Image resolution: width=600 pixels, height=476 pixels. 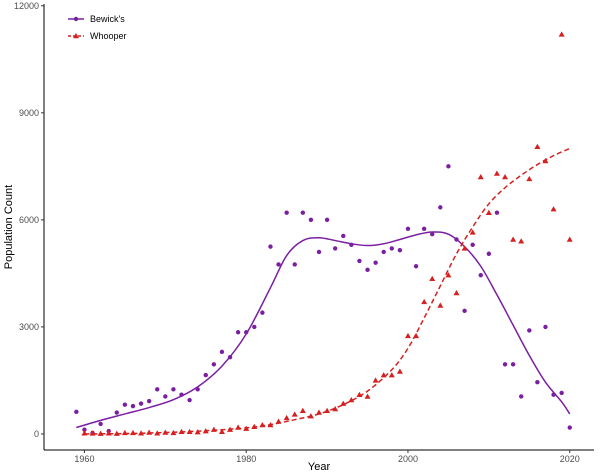 What do you see at coordinates (570, 459) in the screenshot?
I see `x-tick-label: 2020` at bounding box center [570, 459].